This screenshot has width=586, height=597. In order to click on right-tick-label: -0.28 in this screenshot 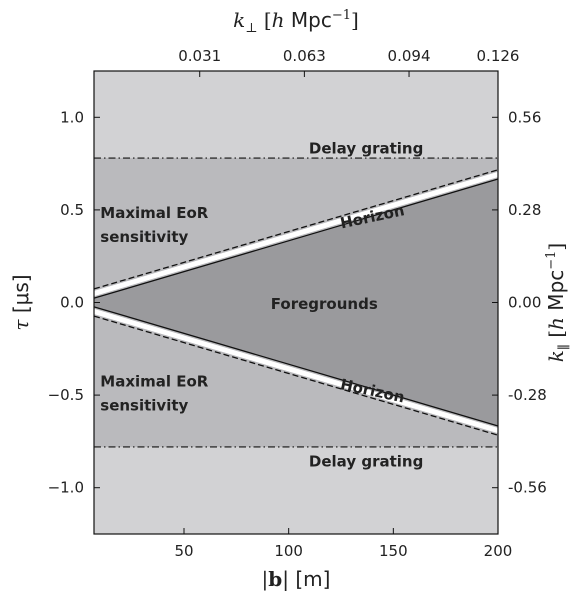, I will do `click(527, 395)`.